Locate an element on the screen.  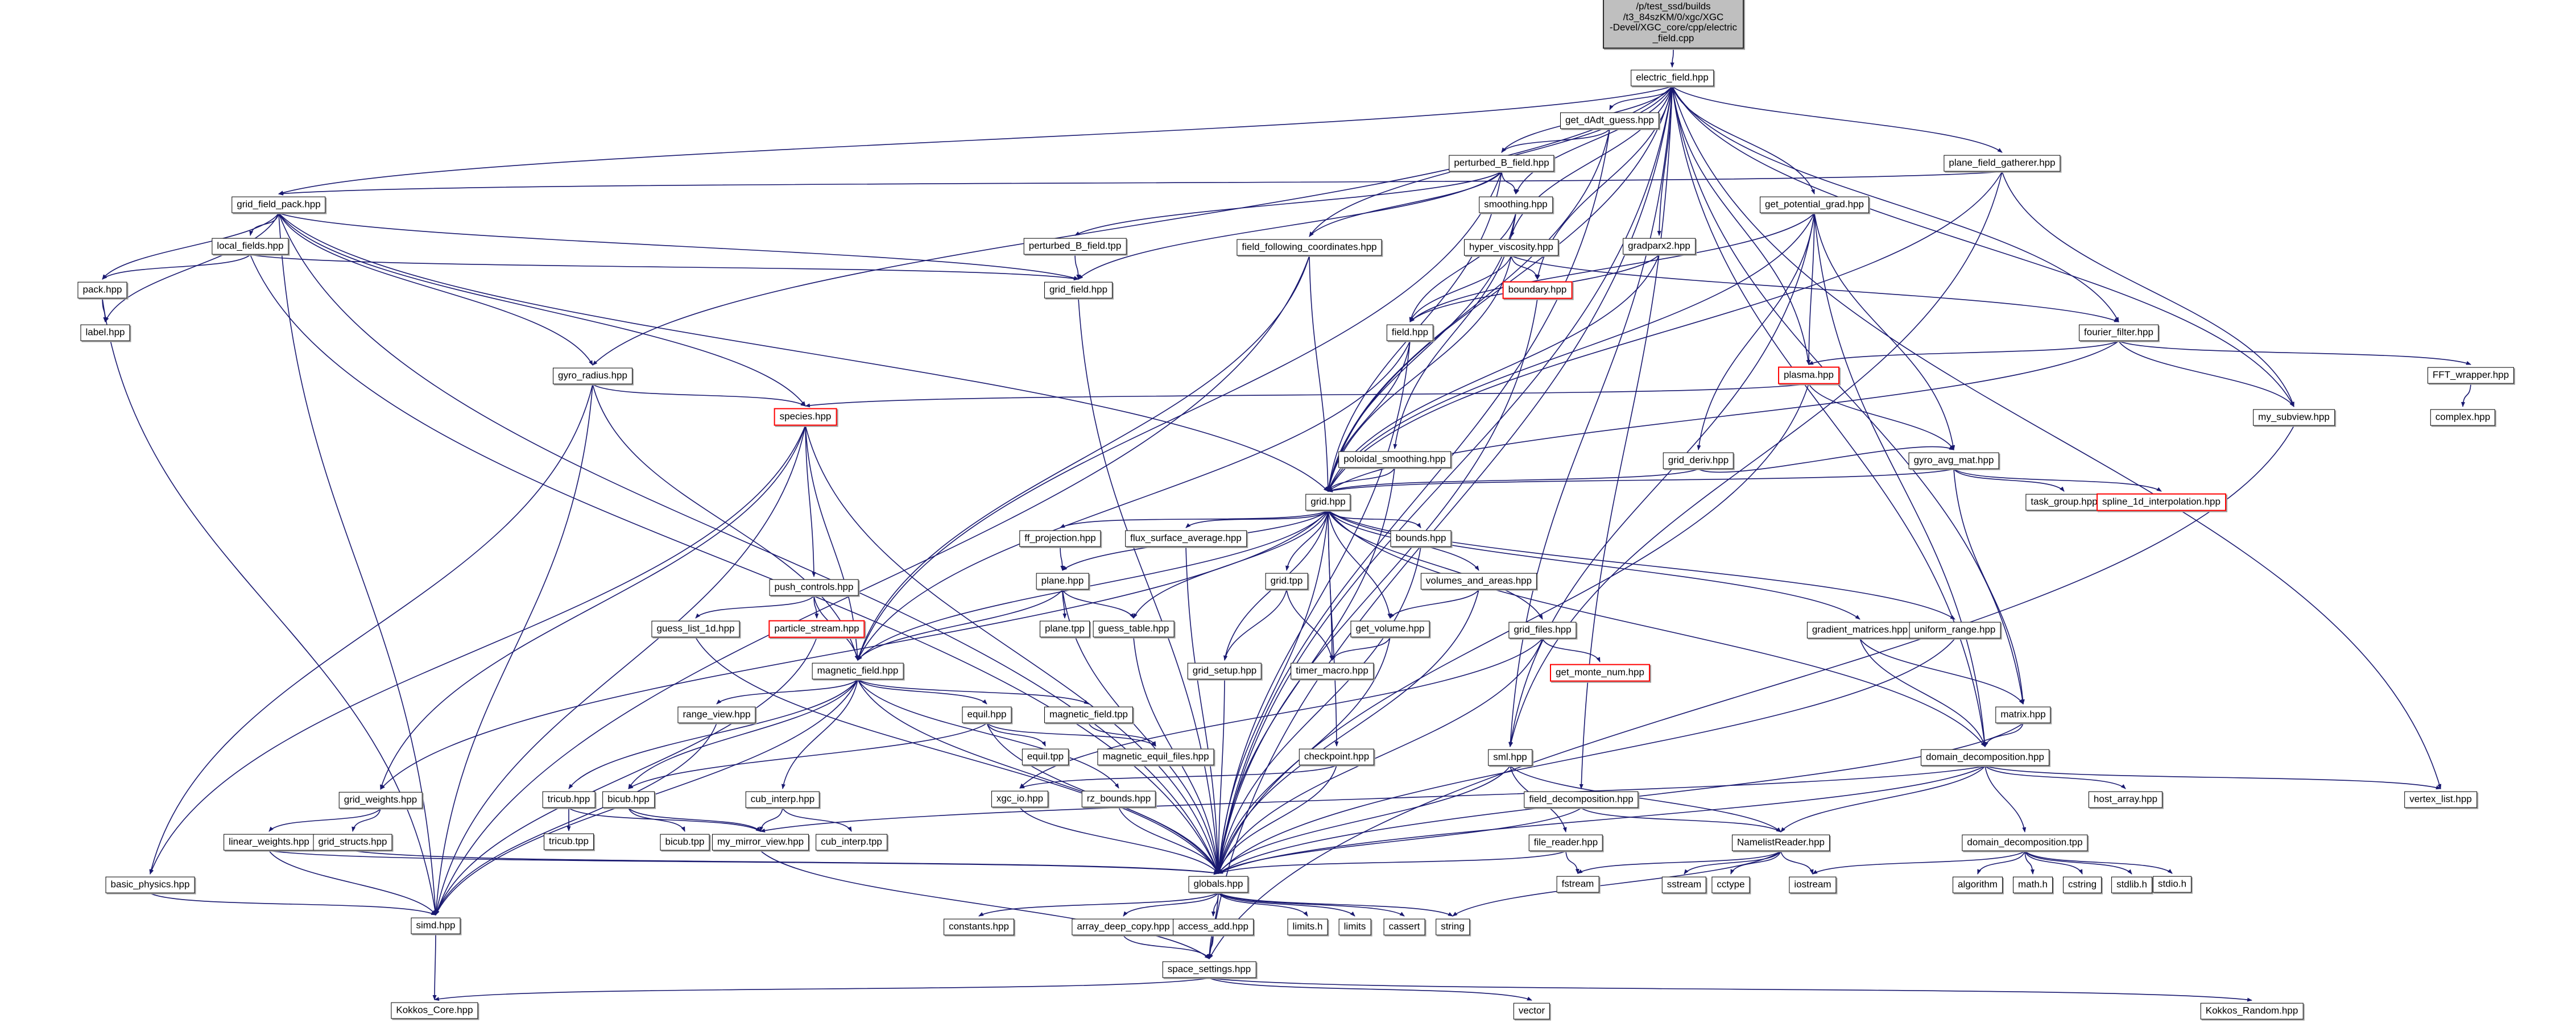
graph-node-kokkos_random: Kokkos_Random.hpp is located at coordinates (2252, 1011).